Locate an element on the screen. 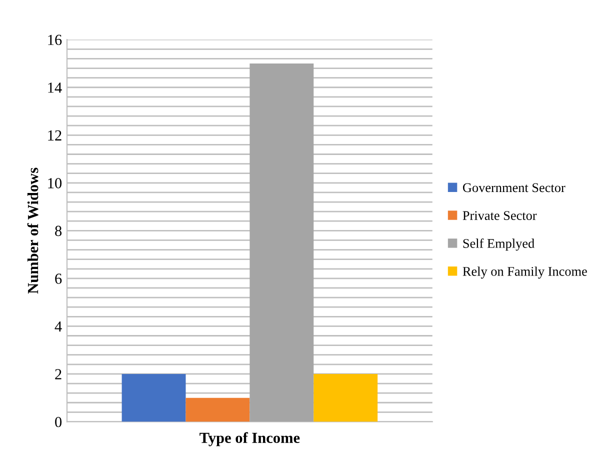 Image resolution: width=609 pixels, height=466 pixels. y-tick-label: 14 is located at coordinates (55, 87).